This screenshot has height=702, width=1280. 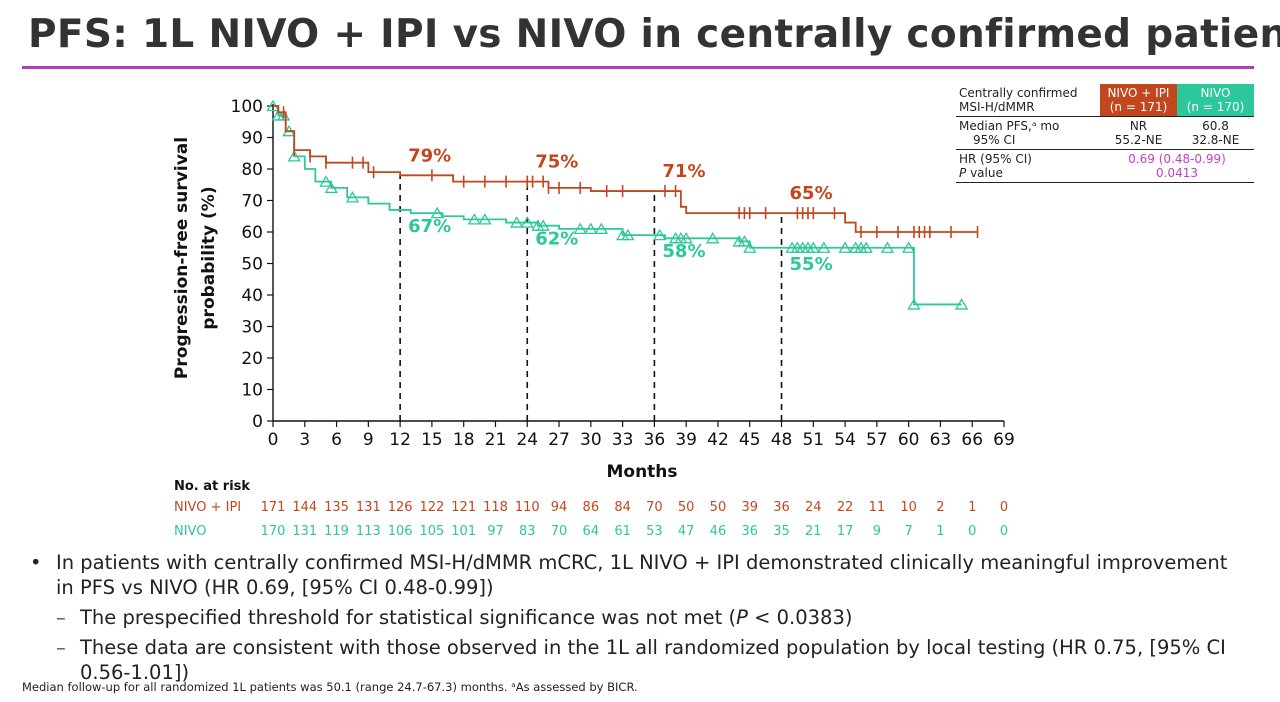 What do you see at coordinates (368, 531) in the screenshot?
I see `risk-cell: 113` at bounding box center [368, 531].